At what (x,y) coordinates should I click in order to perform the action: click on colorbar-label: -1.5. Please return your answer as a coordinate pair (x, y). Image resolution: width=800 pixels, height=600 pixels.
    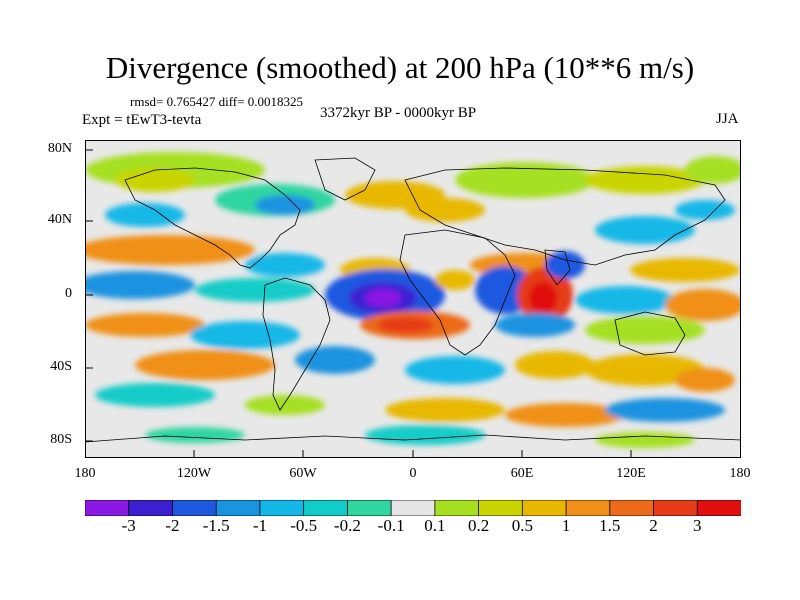
    Looking at the image, I should click on (216, 525).